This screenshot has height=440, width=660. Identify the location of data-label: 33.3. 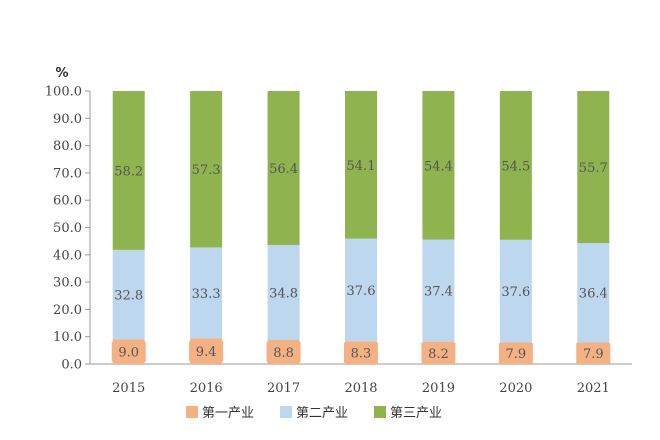
(206, 294).